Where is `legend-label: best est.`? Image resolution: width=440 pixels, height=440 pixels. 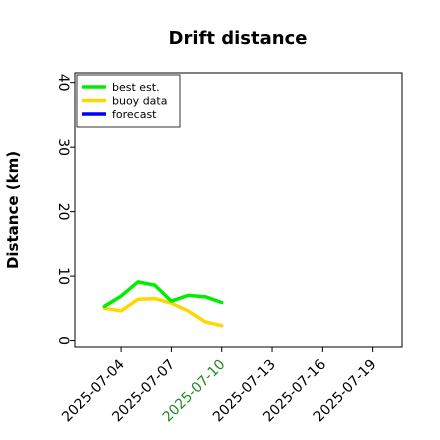 legend-label: best est. is located at coordinates (136, 87).